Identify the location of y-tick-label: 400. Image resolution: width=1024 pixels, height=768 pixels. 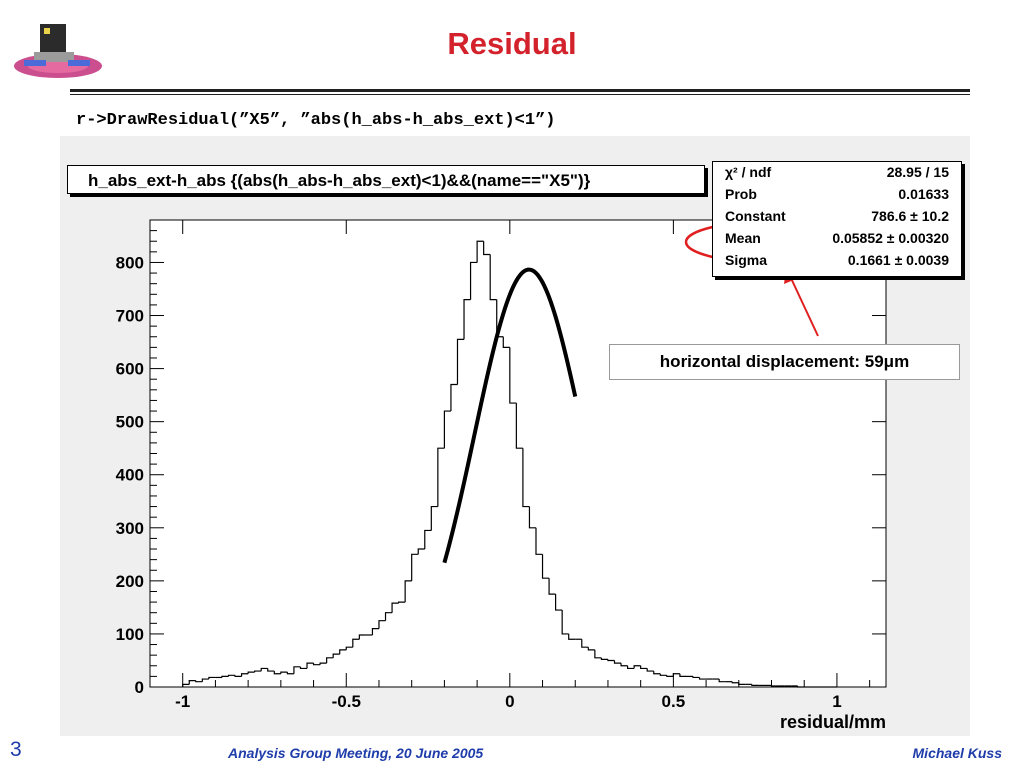
(130, 475).